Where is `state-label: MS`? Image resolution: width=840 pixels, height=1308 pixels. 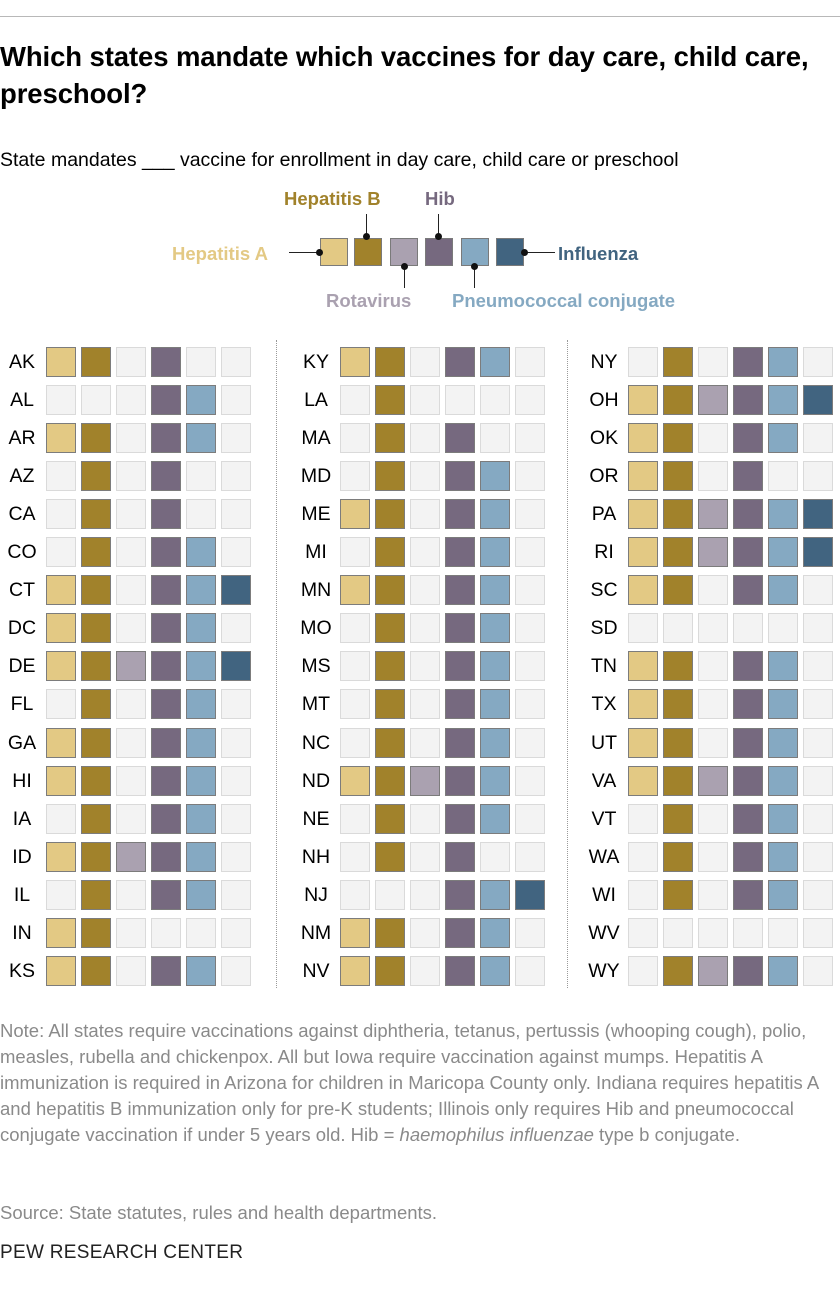
state-label: MS is located at coordinates (316, 666).